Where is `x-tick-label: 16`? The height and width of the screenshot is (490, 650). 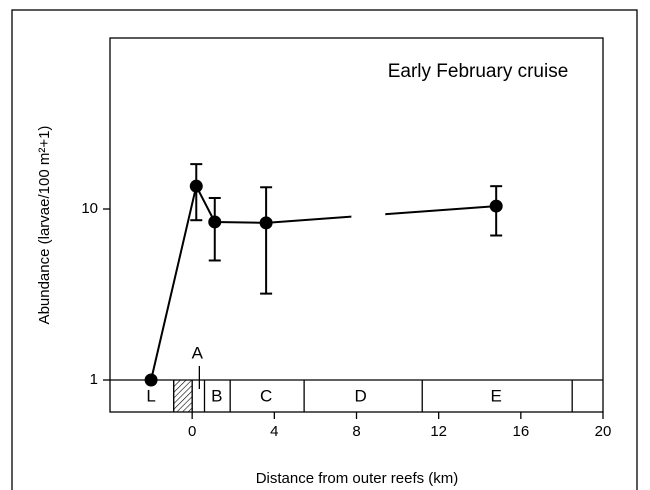 x-tick-label: 16 is located at coordinates (520, 431).